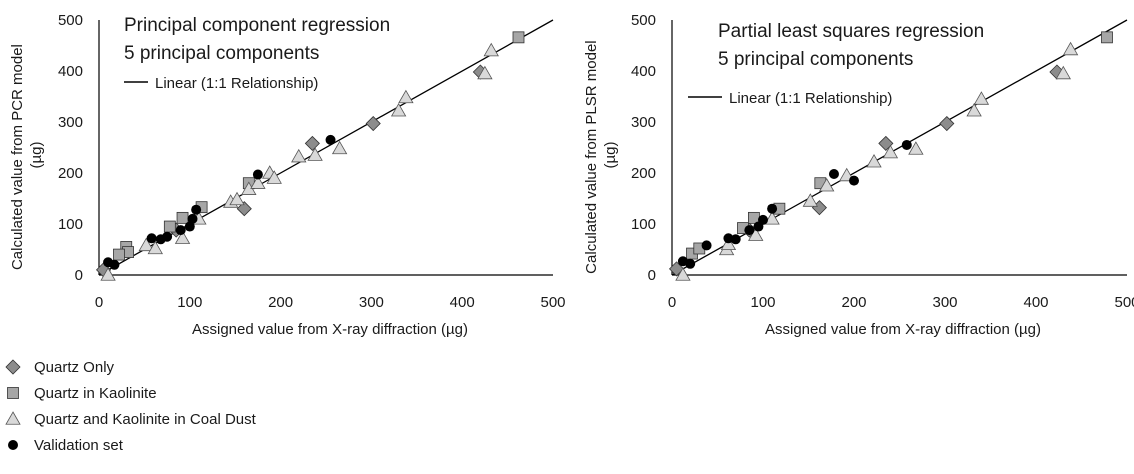 The image size is (1134, 474). Describe the element at coordinates (762, 302) in the screenshot. I see `chart-plsr-x-tick-label: 100` at that location.